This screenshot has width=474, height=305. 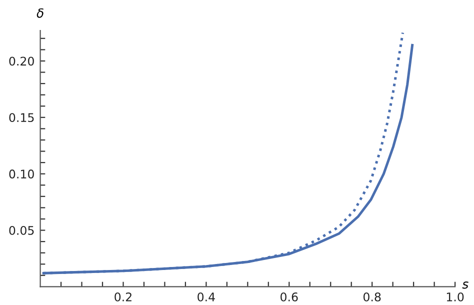 I want to click on x-axis-title: s, so click(x=465, y=285).